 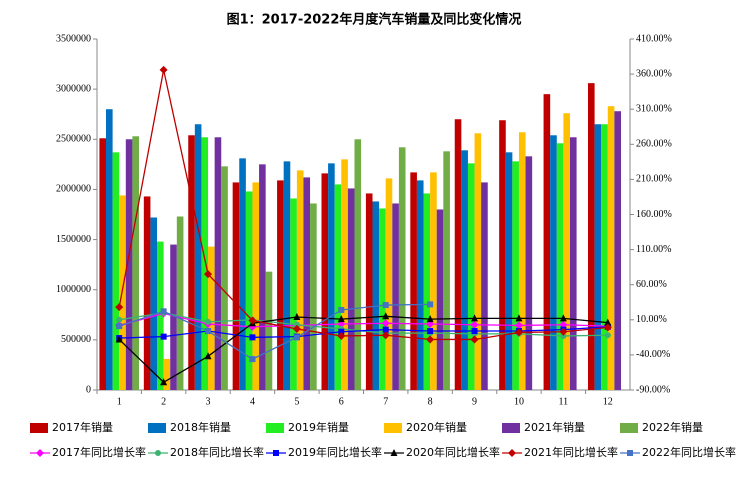 What do you see at coordinates (651, 319) in the screenshot?
I see `y2-tick-label: 10.00%` at bounding box center [651, 319].